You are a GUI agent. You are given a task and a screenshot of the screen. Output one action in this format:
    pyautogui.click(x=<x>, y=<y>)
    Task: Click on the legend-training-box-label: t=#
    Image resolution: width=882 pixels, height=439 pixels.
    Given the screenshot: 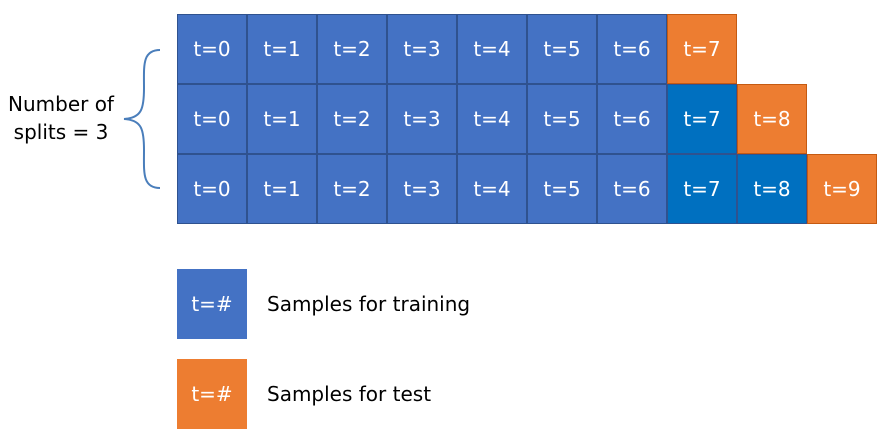 What is the action you would take?
    pyautogui.click(x=212, y=304)
    